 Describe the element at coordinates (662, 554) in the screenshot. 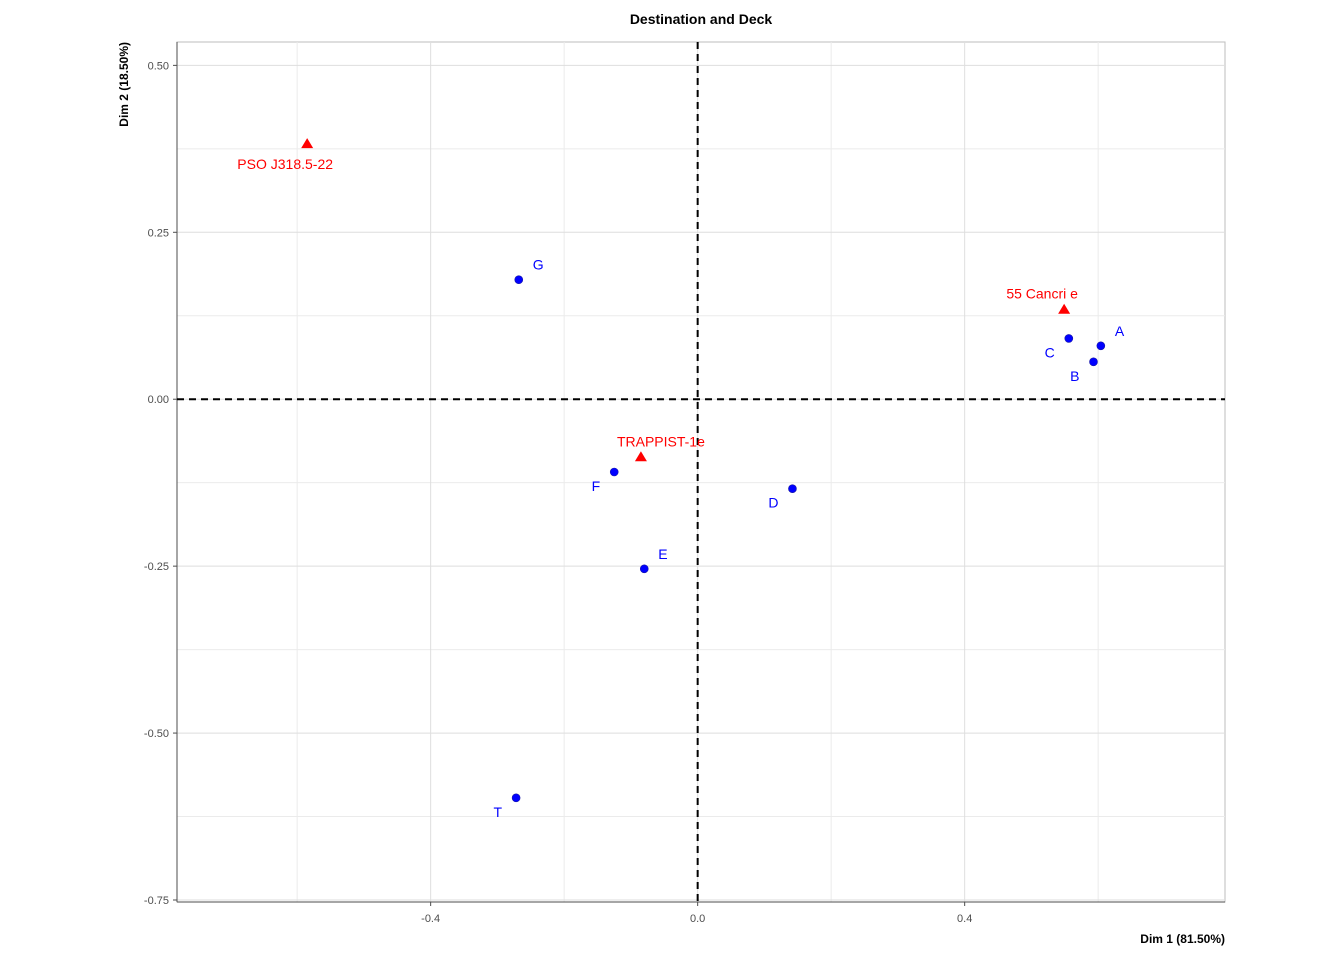

I see `point-label-e: E` at that location.